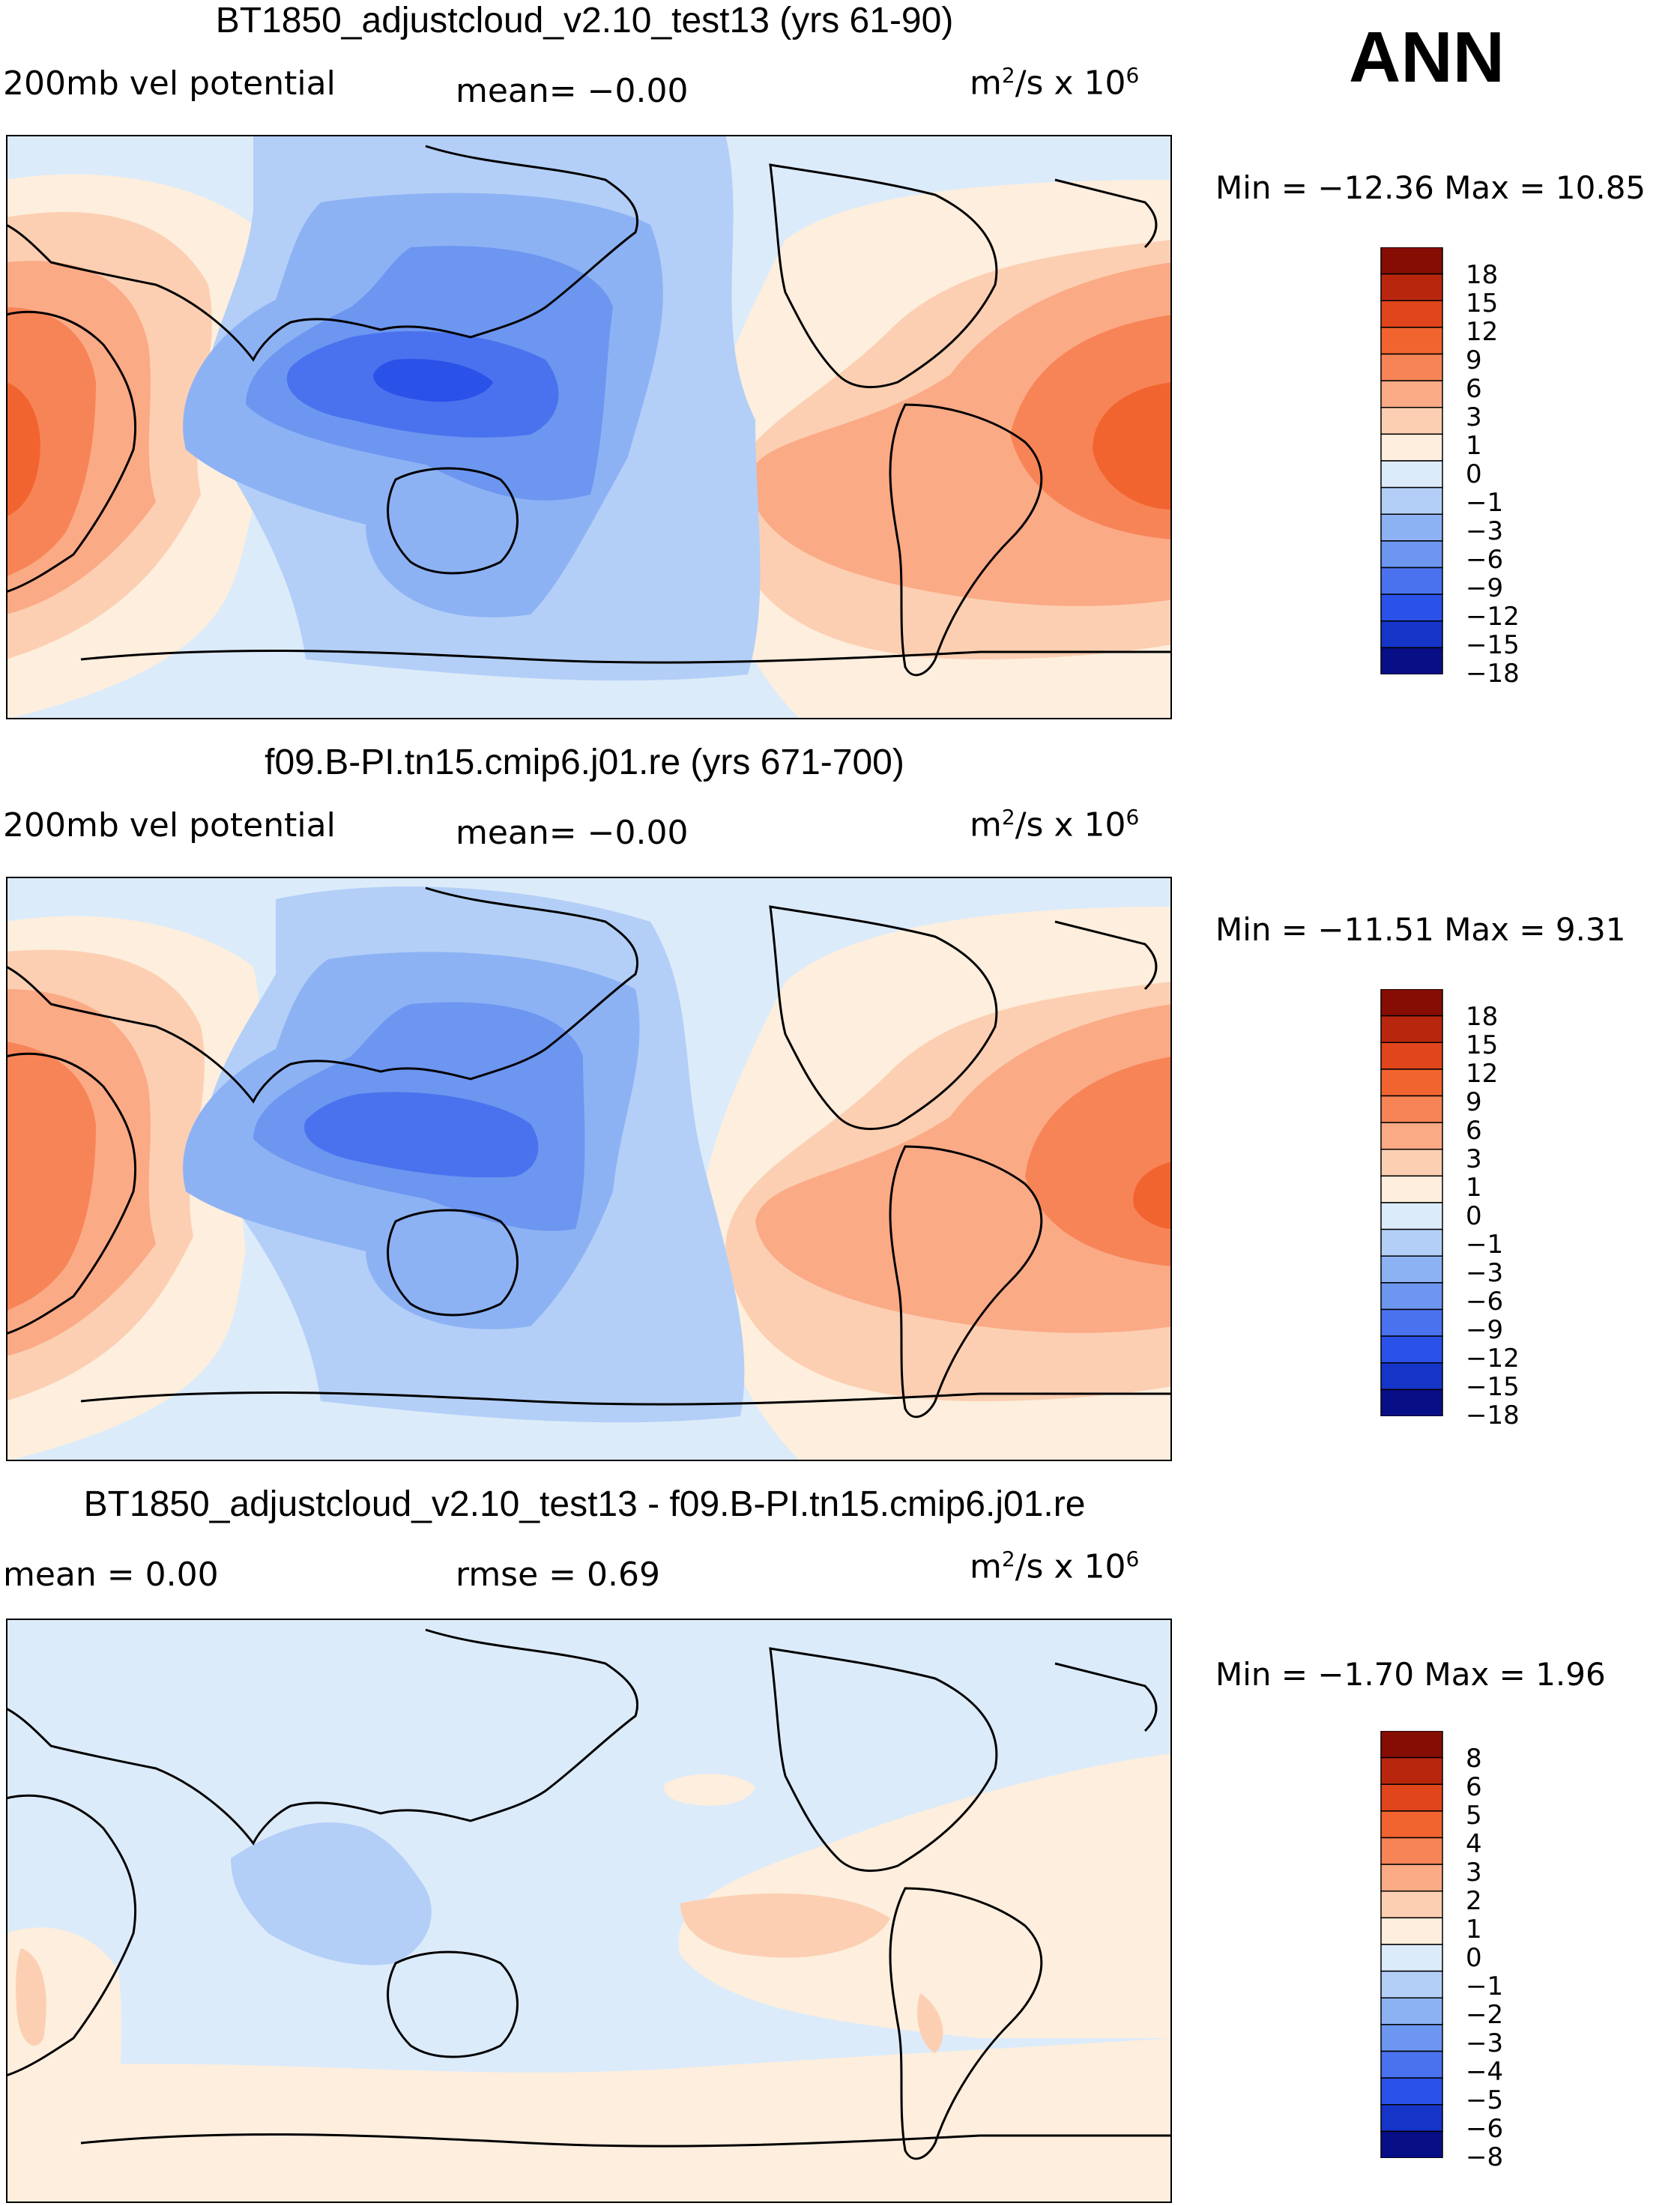  What do you see at coordinates (1485, 2157) in the screenshot?
I see `colorbar-label: −8` at bounding box center [1485, 2157].